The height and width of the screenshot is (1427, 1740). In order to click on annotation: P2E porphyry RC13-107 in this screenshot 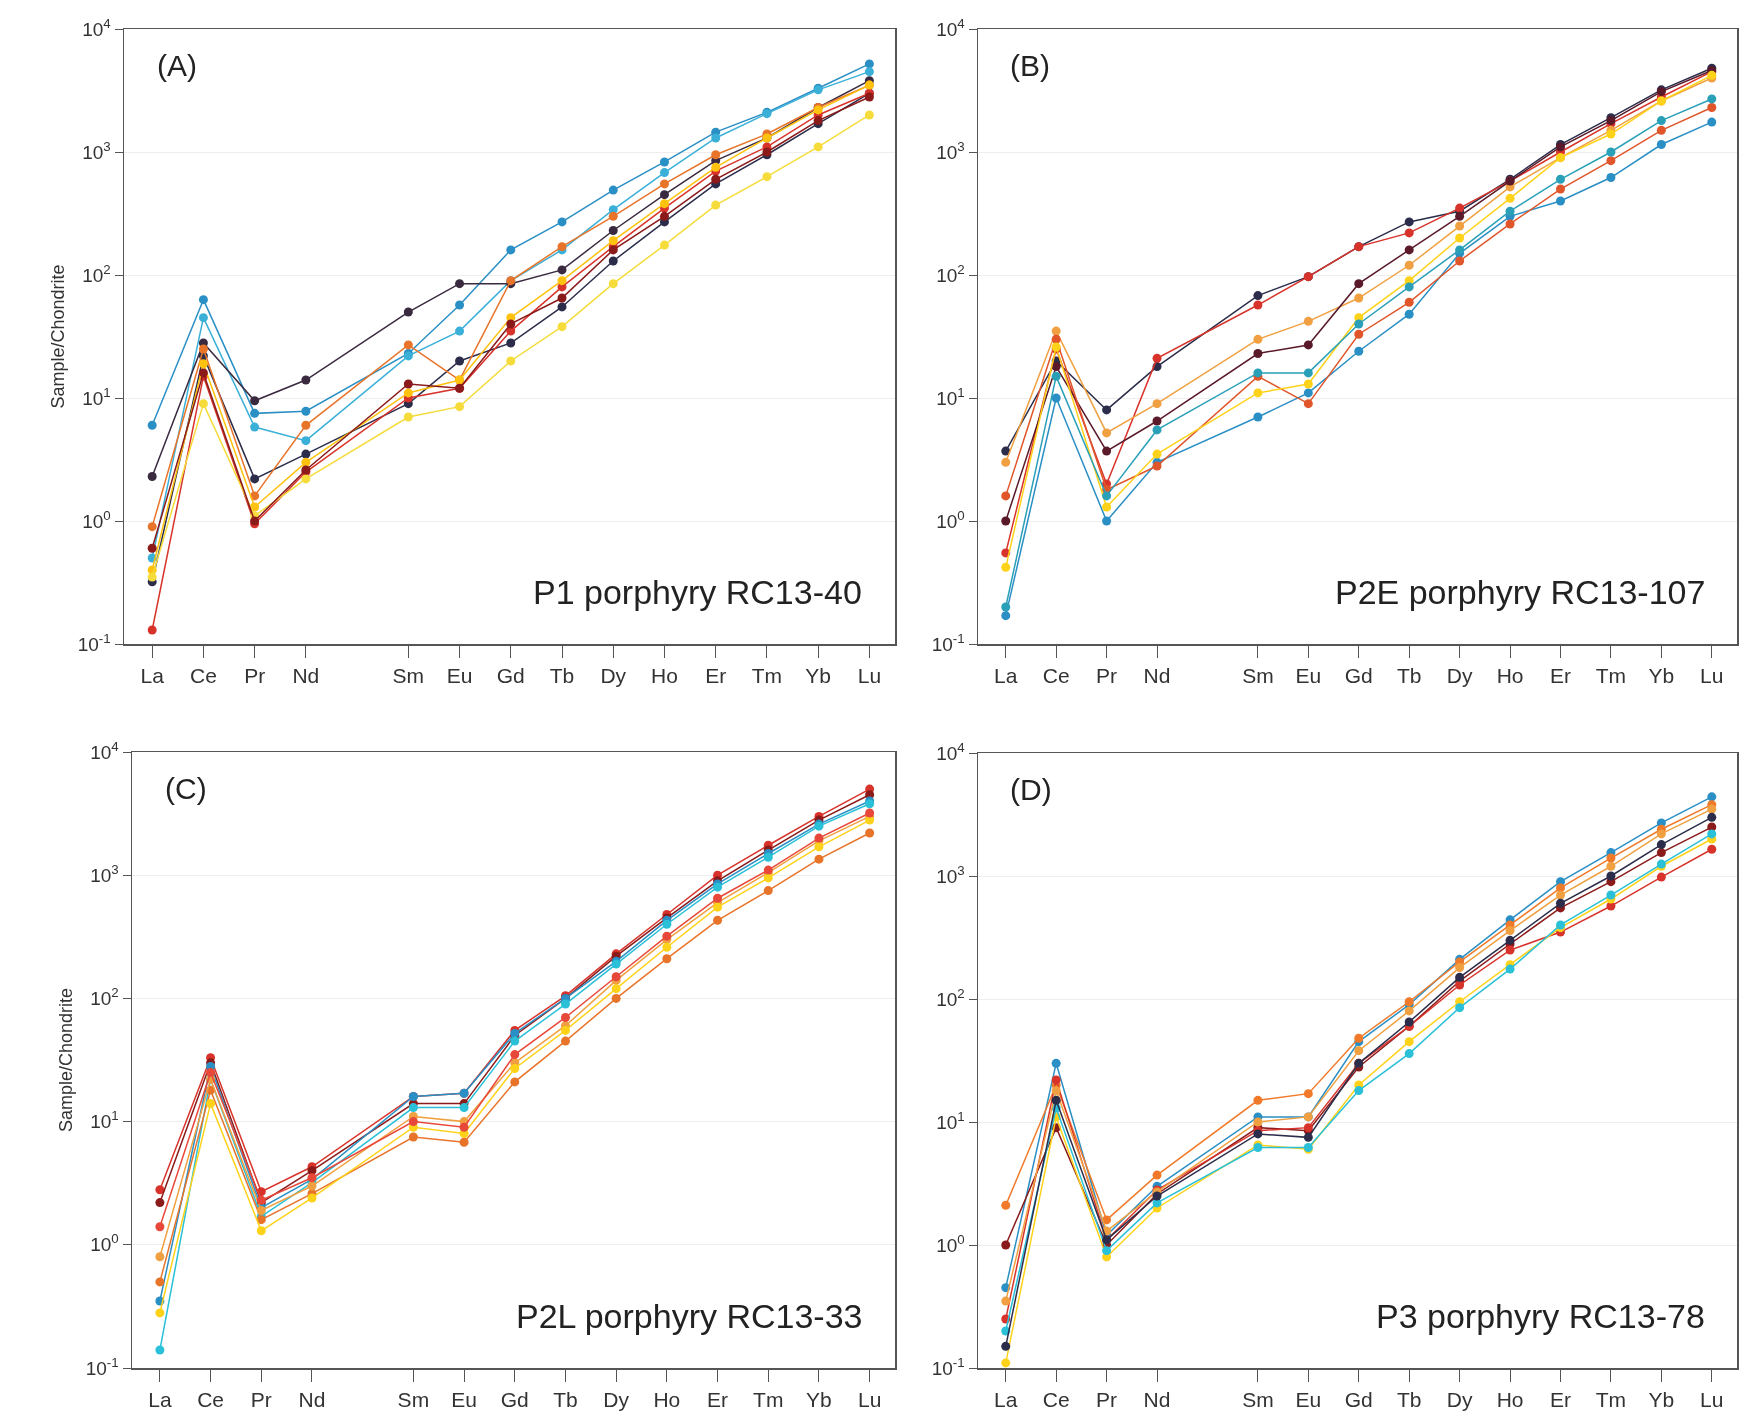, I will do `click(1520, 592)`.